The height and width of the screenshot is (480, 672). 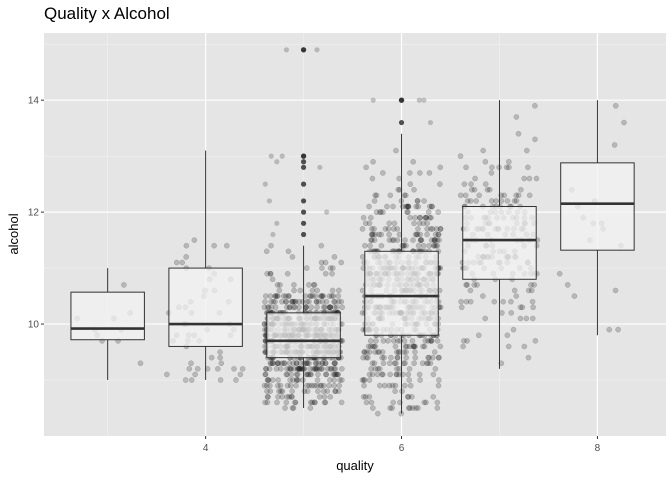 What do you see at coordinates (401, 293) in the screenshot?
I see `box-q6` at bounding box center [401, 293].